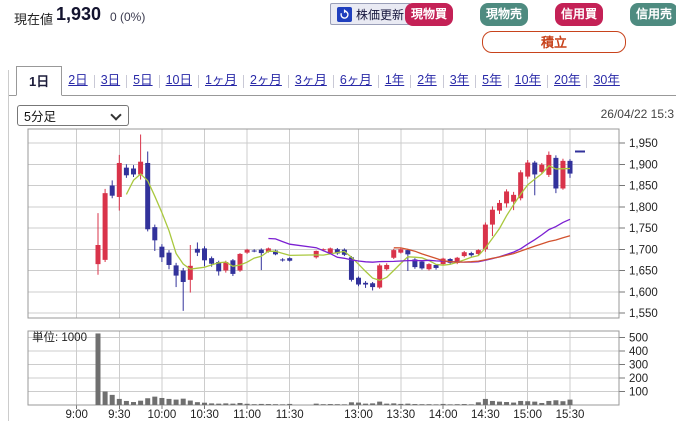 Image resolution: width=676 pixels, height=421 pixels. What do you see at coordinates (429, 14) in the screenshot?
I see `genbutsu-buy-button: 現物買` at bounding box center [429, 14].